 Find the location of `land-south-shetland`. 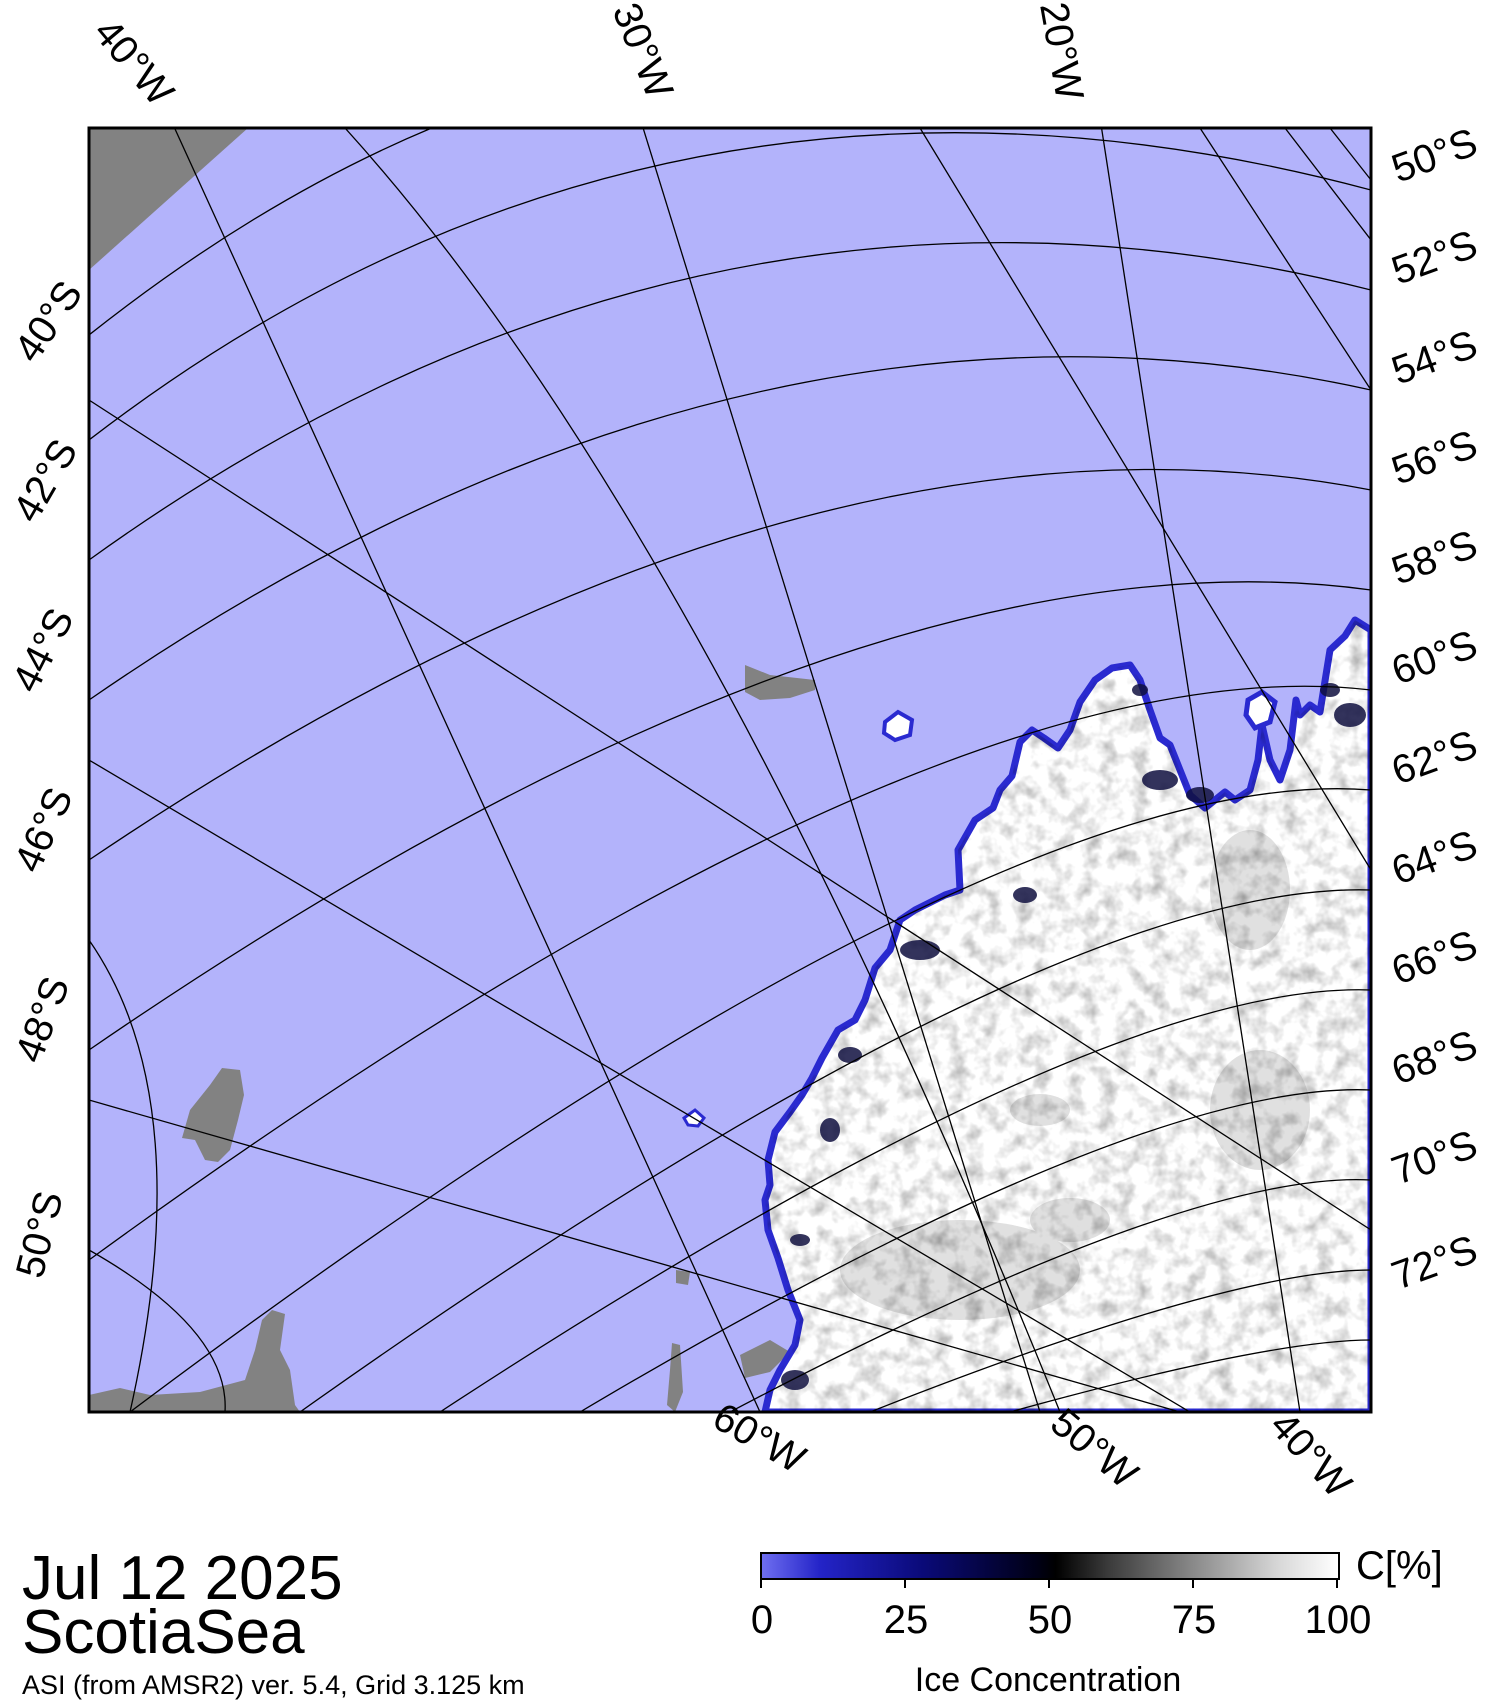

land-south-shetland is located at coordinates (765, 1359).